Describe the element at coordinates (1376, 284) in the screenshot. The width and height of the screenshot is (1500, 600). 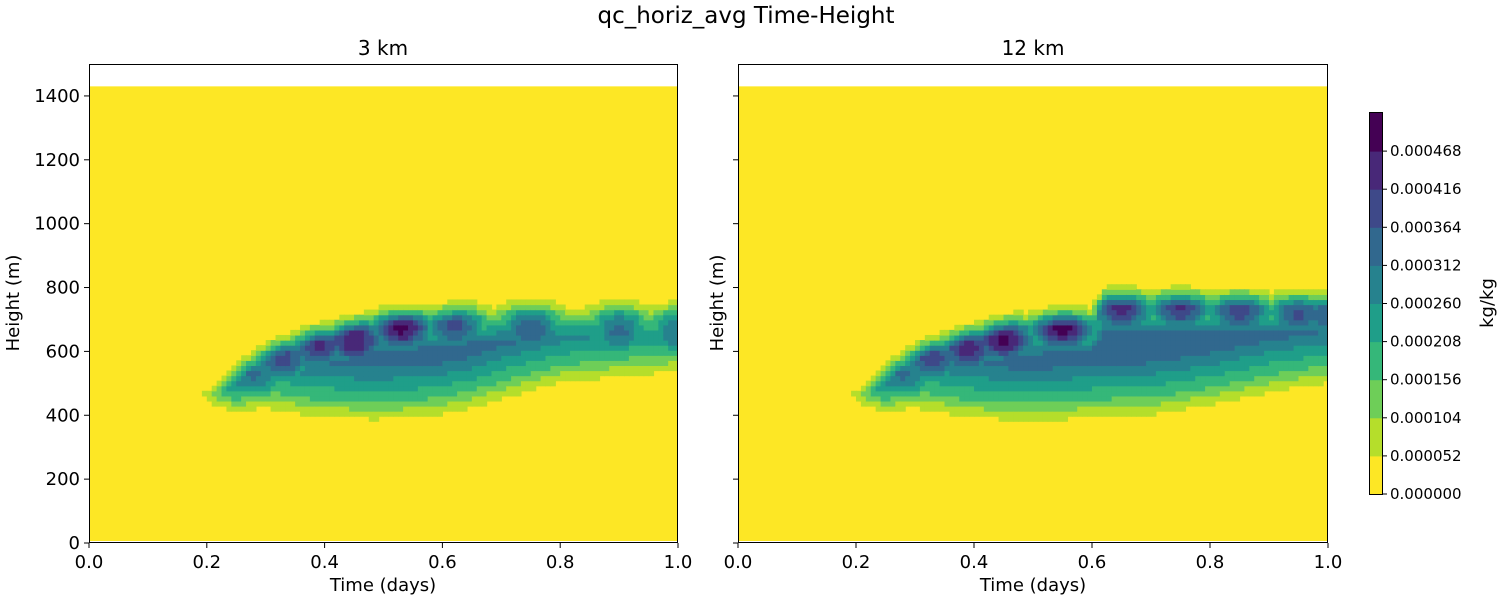
I see `colorbar-band` at that location.